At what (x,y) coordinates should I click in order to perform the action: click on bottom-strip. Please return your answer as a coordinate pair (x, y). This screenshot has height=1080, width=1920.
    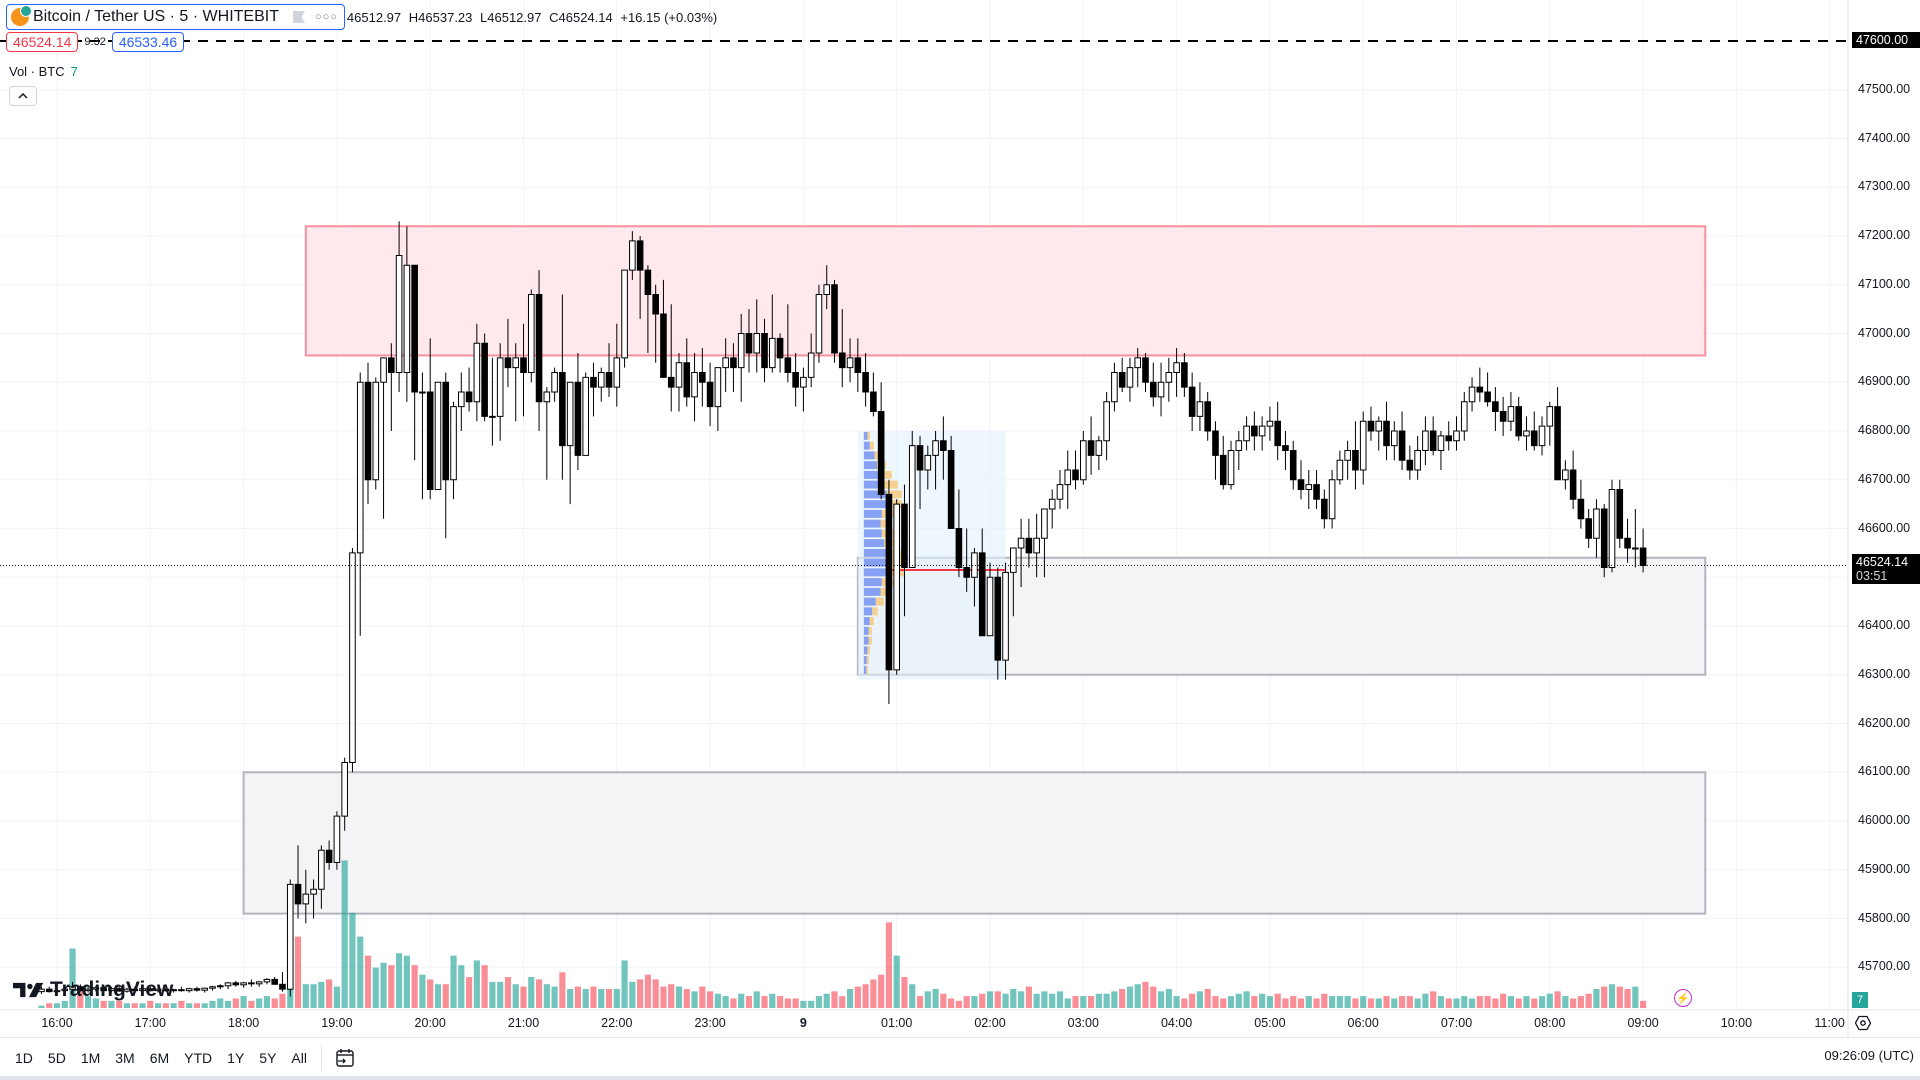
    Looking at the image, I should click on (960, 1078).